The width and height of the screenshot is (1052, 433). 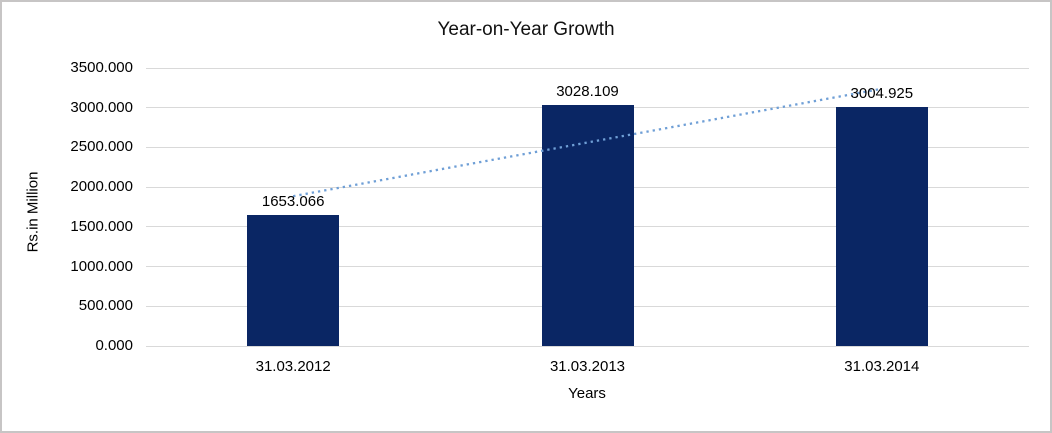 What do you see at coordinates (882, 94) in the screenshot?
I see `bar-data-label: 3004.925` at bounding box center [882, 94].